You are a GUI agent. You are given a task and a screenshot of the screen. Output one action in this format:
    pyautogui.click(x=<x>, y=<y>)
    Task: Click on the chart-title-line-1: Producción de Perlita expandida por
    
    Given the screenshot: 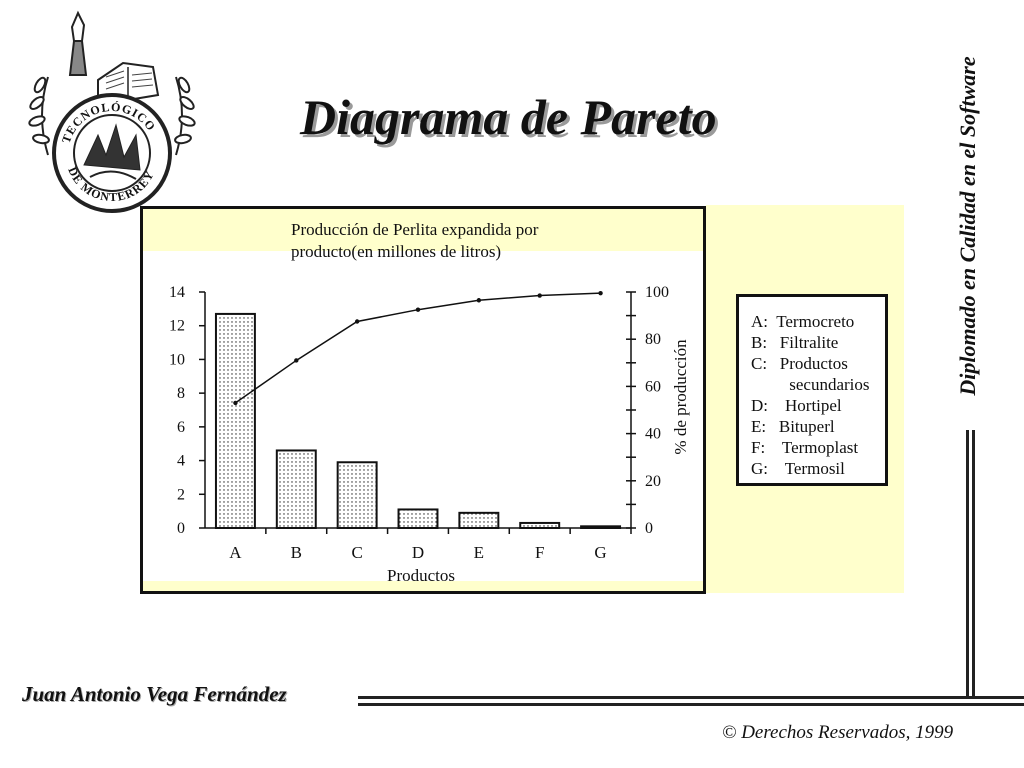 What is the action you would take?
    pyautogui.click(x=415, y=229)
    